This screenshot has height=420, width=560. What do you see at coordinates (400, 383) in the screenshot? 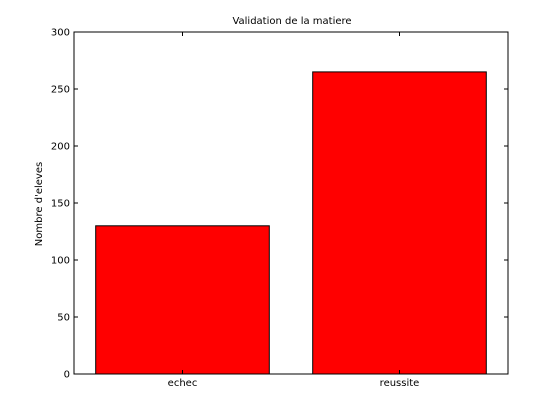
I see `x-tick-label-reussite: reussite` at bounding box center [400, 383].